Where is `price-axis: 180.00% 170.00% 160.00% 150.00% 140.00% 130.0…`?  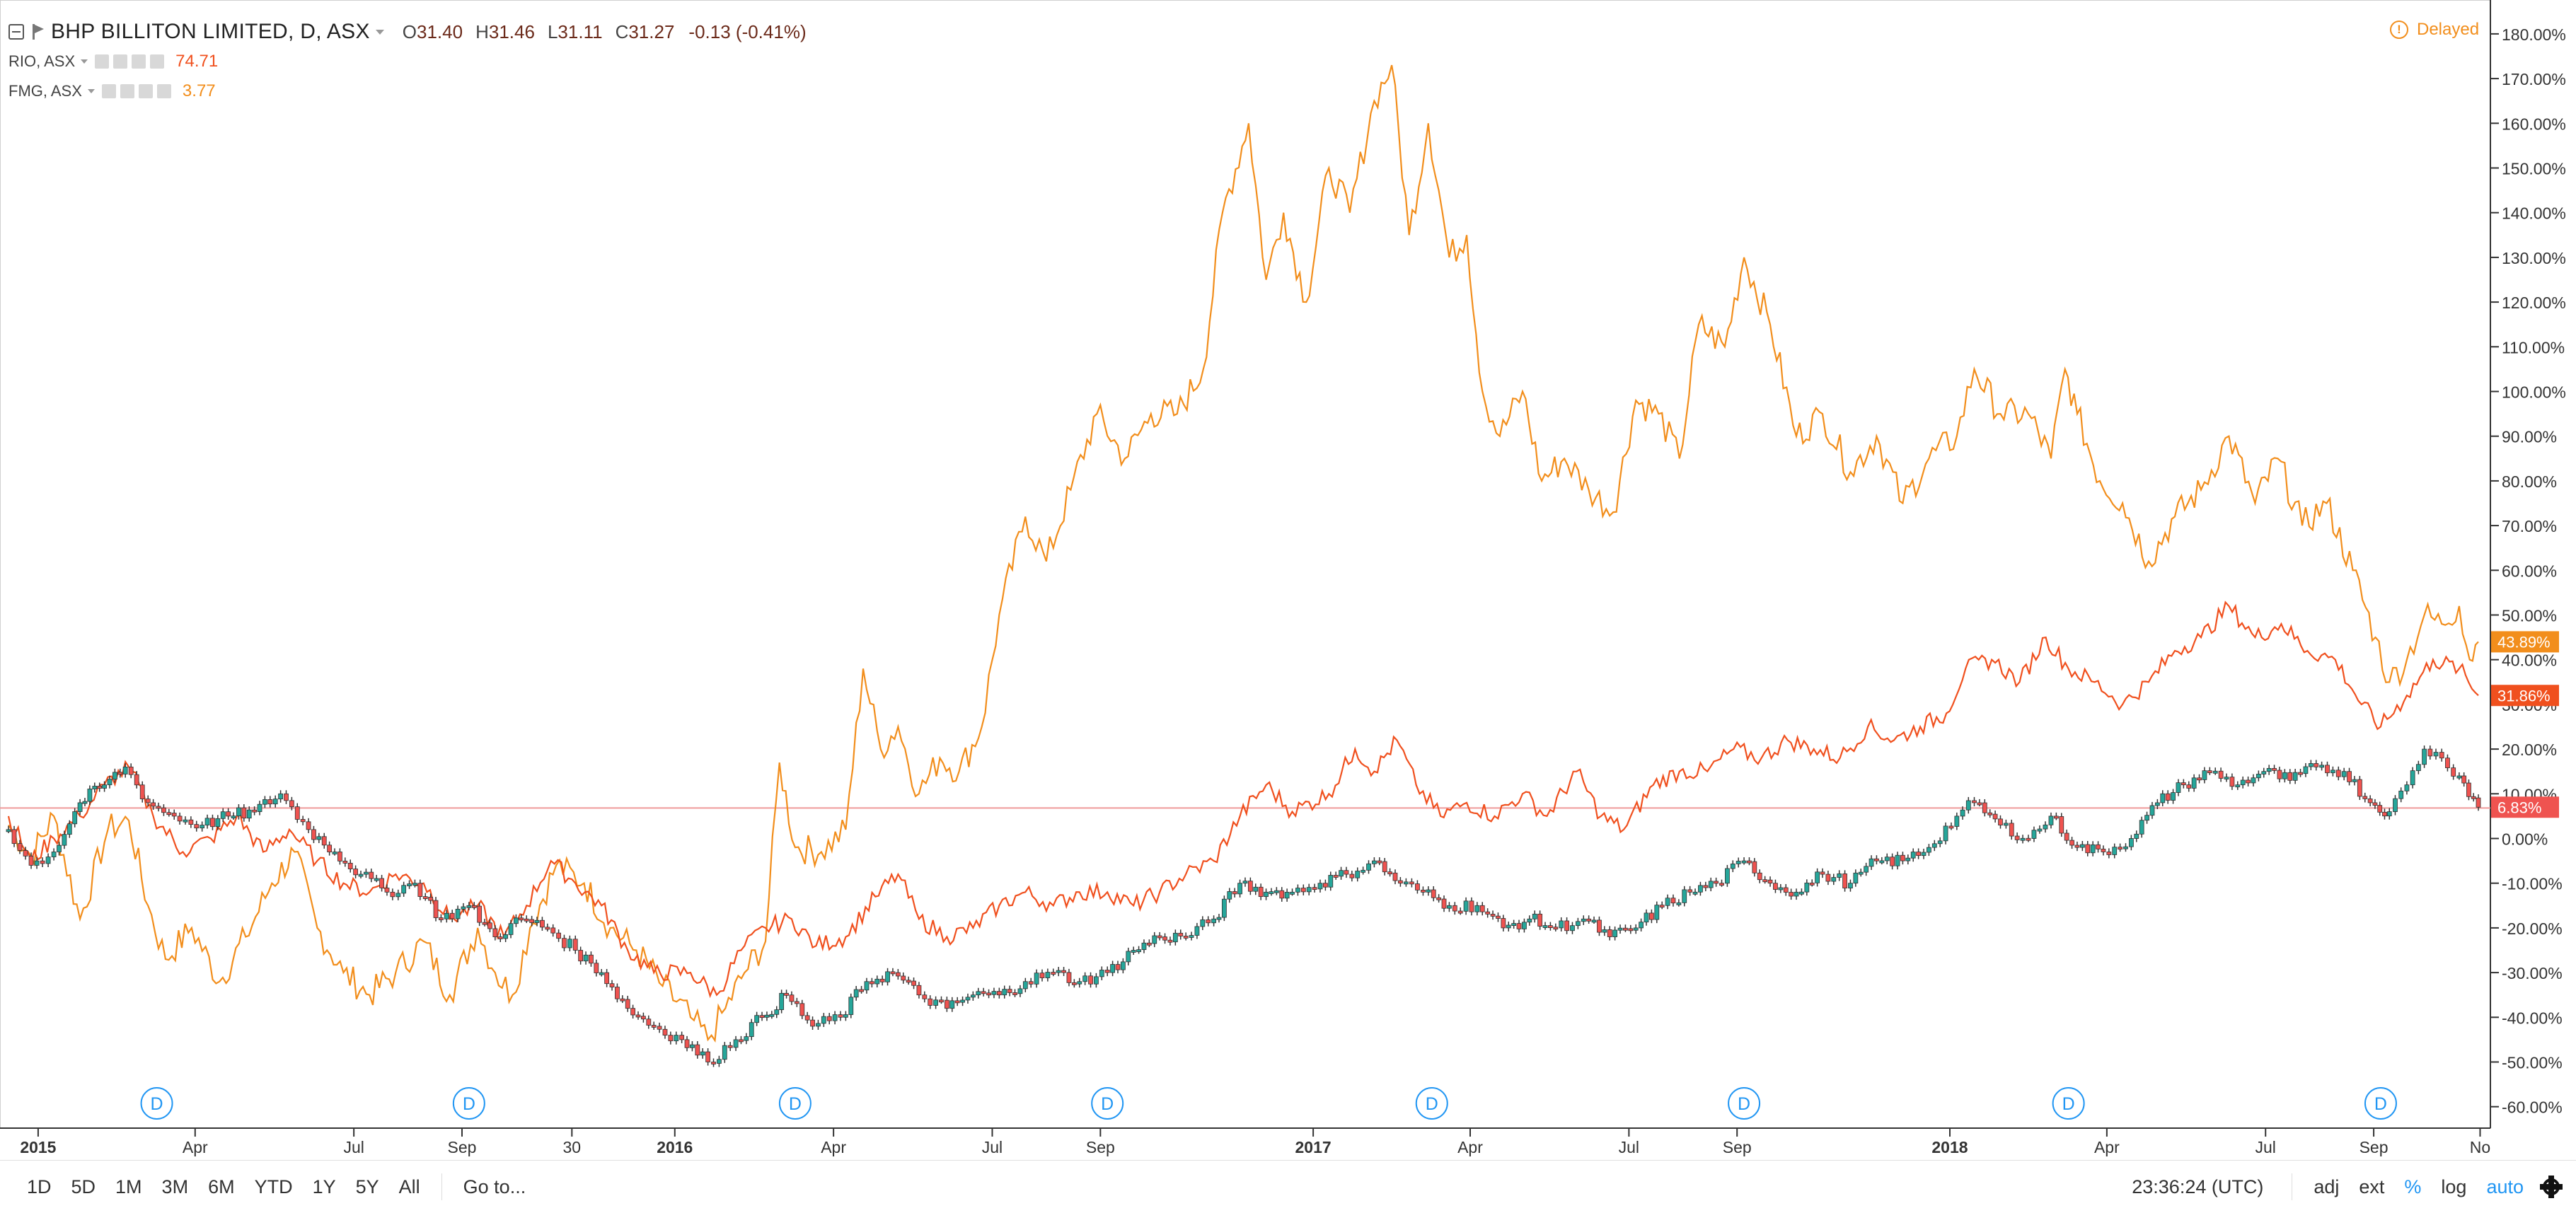
price-axis: 180.00% 170.00% 160.00% 150.00% 140.00% 130.0… is located at coordinates (2528, 571).